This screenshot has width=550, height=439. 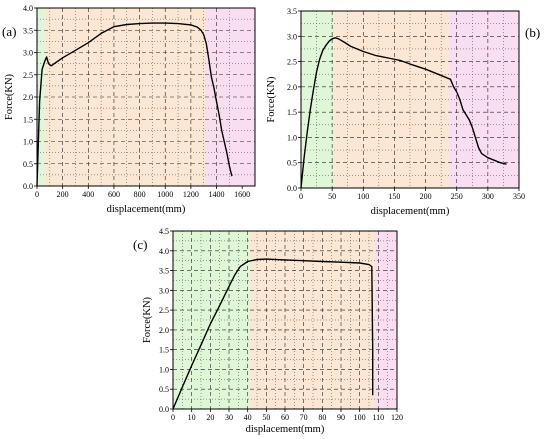 What do you see at coordinates (114, 194) in the screenshot?
I see `x-tick-label: 600` at bounding box center [114, 194].